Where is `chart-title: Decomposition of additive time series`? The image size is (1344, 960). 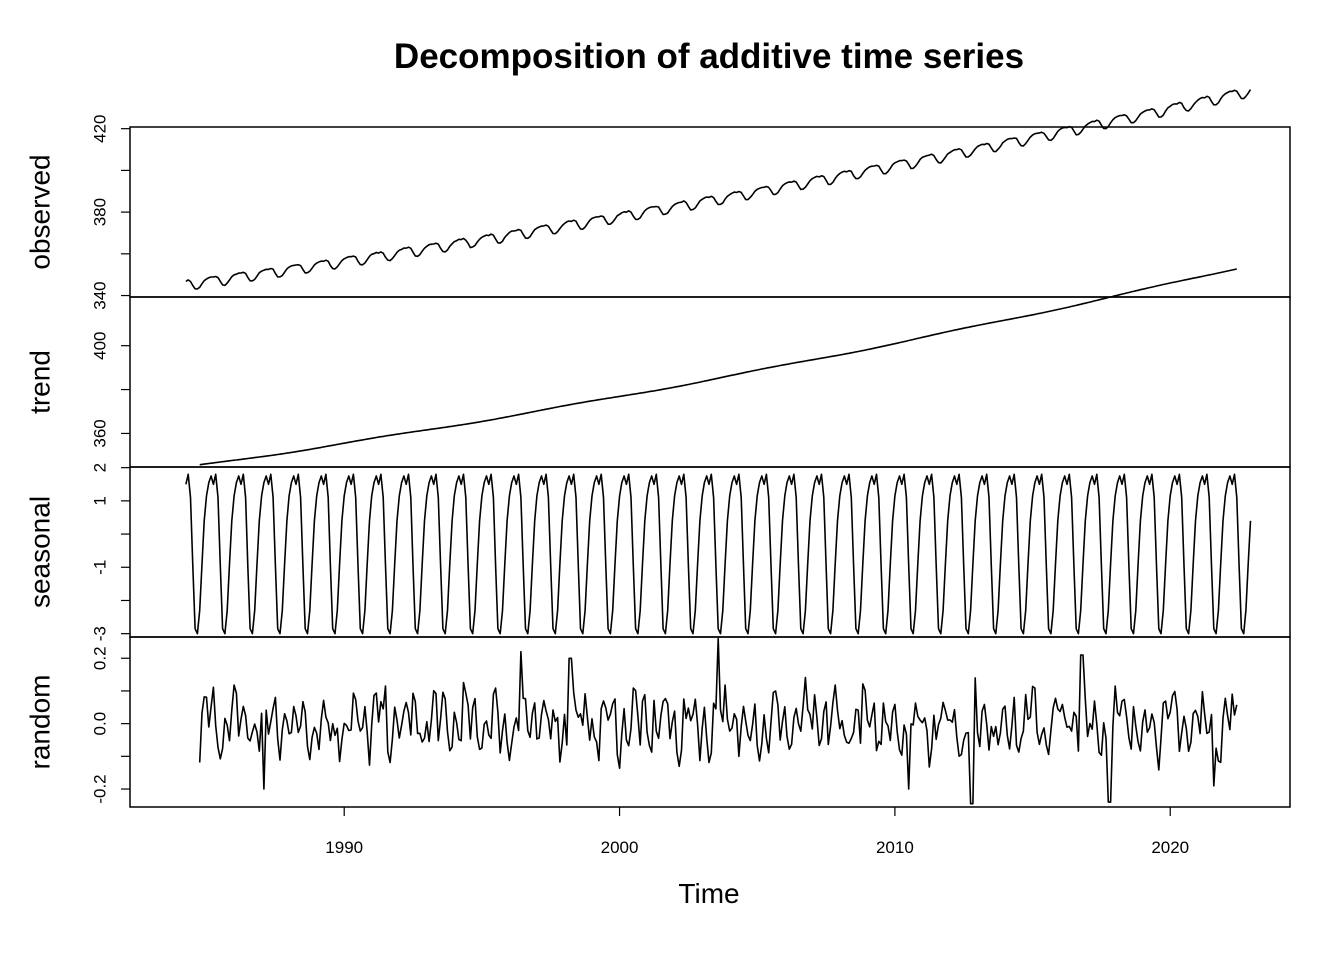 chart-title: Decomposition of additive time series is located at coordinates (709, 56).